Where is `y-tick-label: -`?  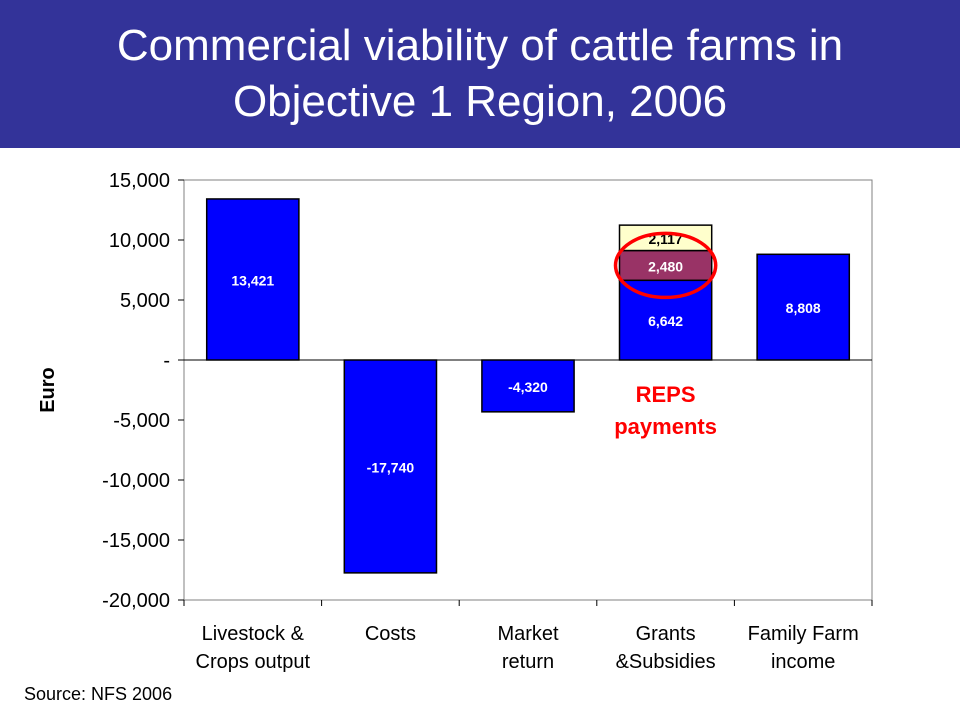 y-tick-label: - is located at coordinates (166, 361).